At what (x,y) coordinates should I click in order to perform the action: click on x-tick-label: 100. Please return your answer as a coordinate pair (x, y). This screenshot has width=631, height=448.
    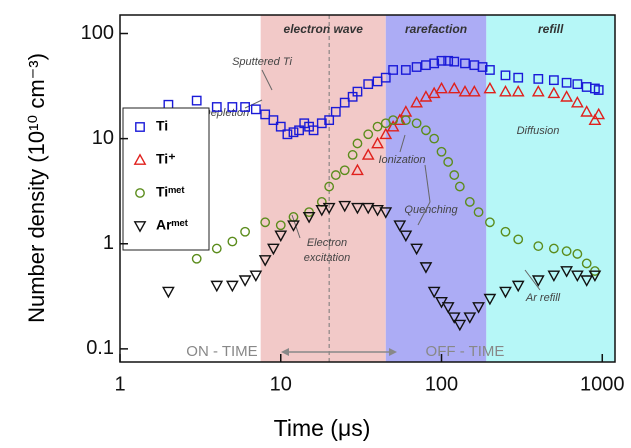
    Looking at the image, I should click on (441, 384).